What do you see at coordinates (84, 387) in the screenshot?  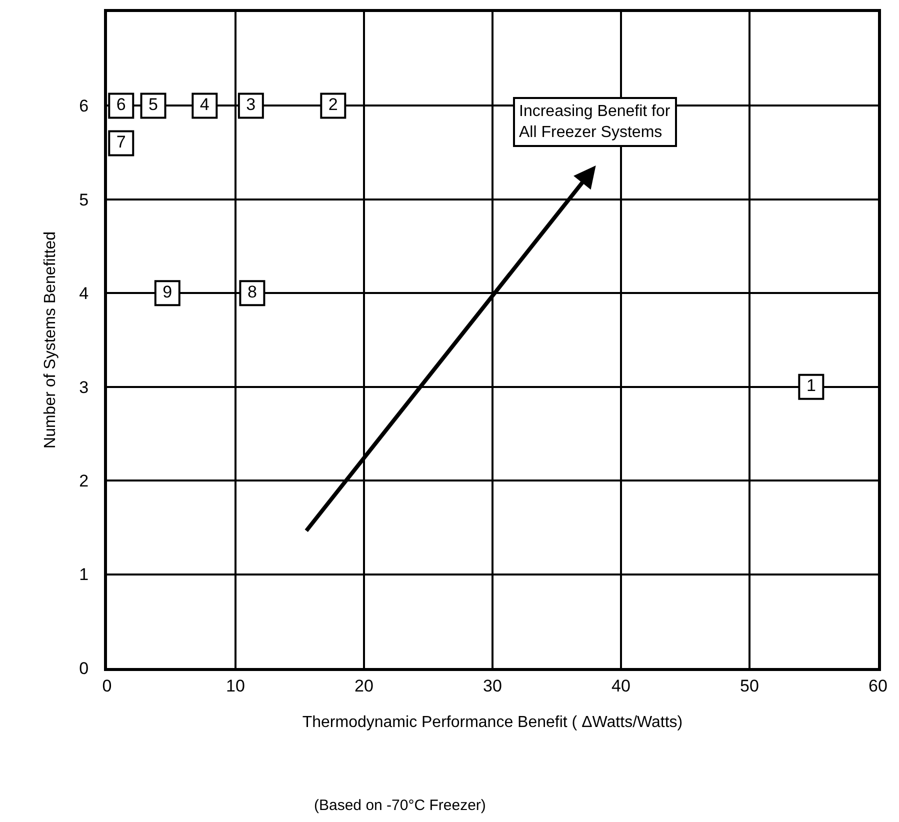 I see `y-tick-label: 3` at bounding box center [84, 387].